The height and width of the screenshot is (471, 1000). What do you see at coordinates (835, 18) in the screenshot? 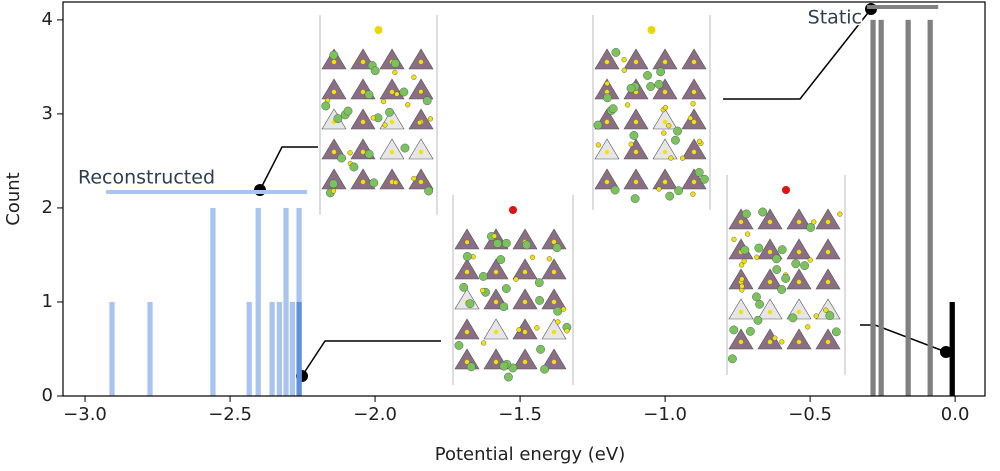
I see `series-label: Static` at bounding box center [835, 18].